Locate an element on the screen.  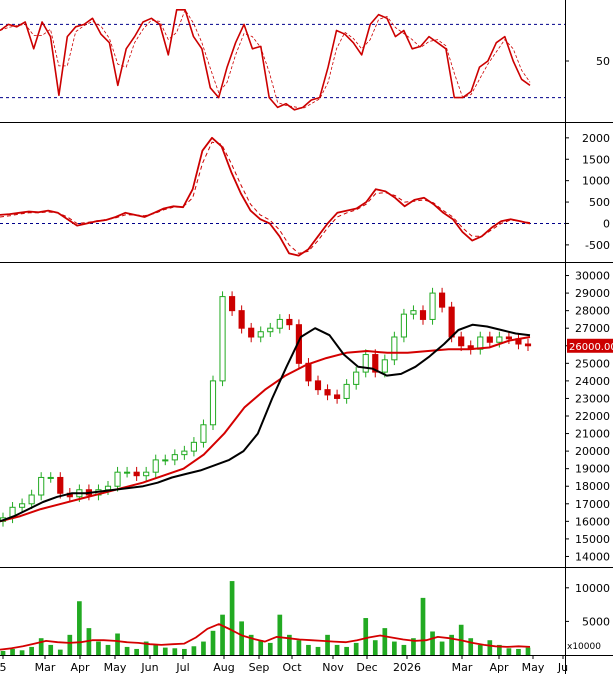
x-axis-label: Oct is located at coordinates (292, 667).